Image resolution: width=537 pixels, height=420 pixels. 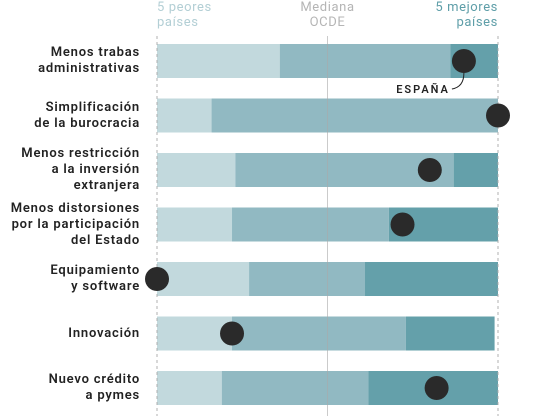 I want to click on header-label: 5 mejores países, so click(x=466, y=15).